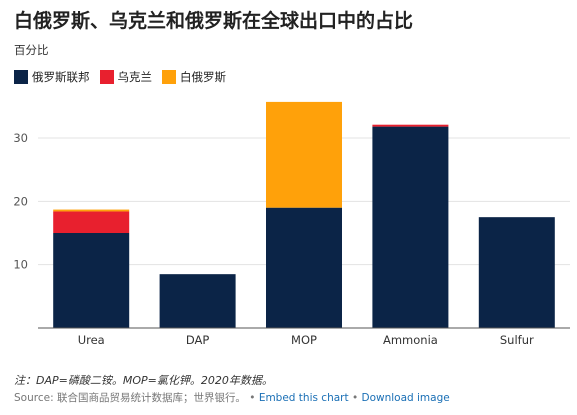 The width and height of the screenshot is (577, 415). Describe the element at coordinates (21, 77) in the screenshot. I see `legend-swatch-russia` at that location.